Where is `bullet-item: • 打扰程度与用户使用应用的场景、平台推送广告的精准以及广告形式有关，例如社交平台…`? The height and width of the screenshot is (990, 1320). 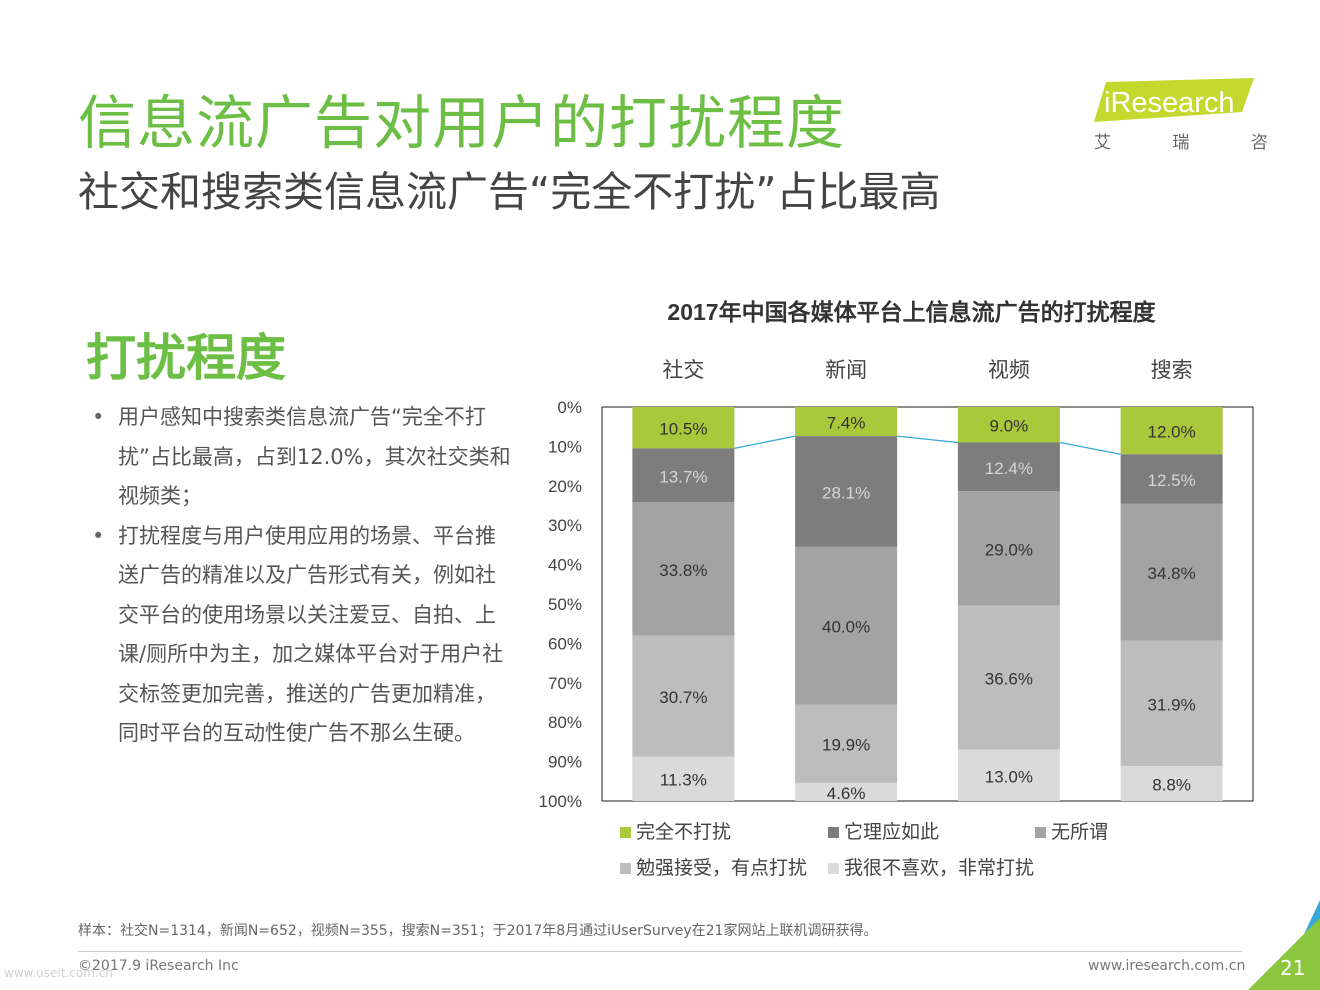 bullet-item: • 打扰程度与用户使用应用的场景、平台推送广告的精准以及广告形式有关，例如社交平台… is located at coordinates (302, 635).